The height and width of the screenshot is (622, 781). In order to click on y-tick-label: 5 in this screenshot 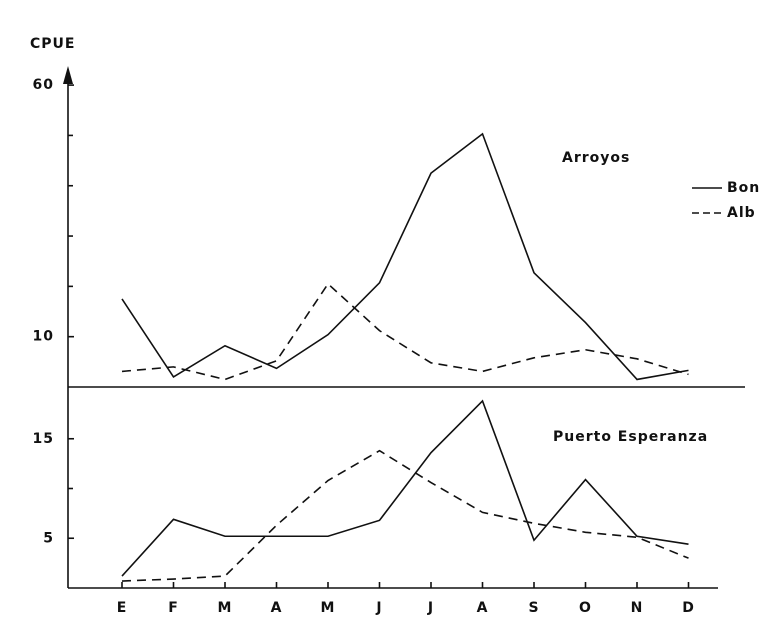, I will do `click(48, 538)`.